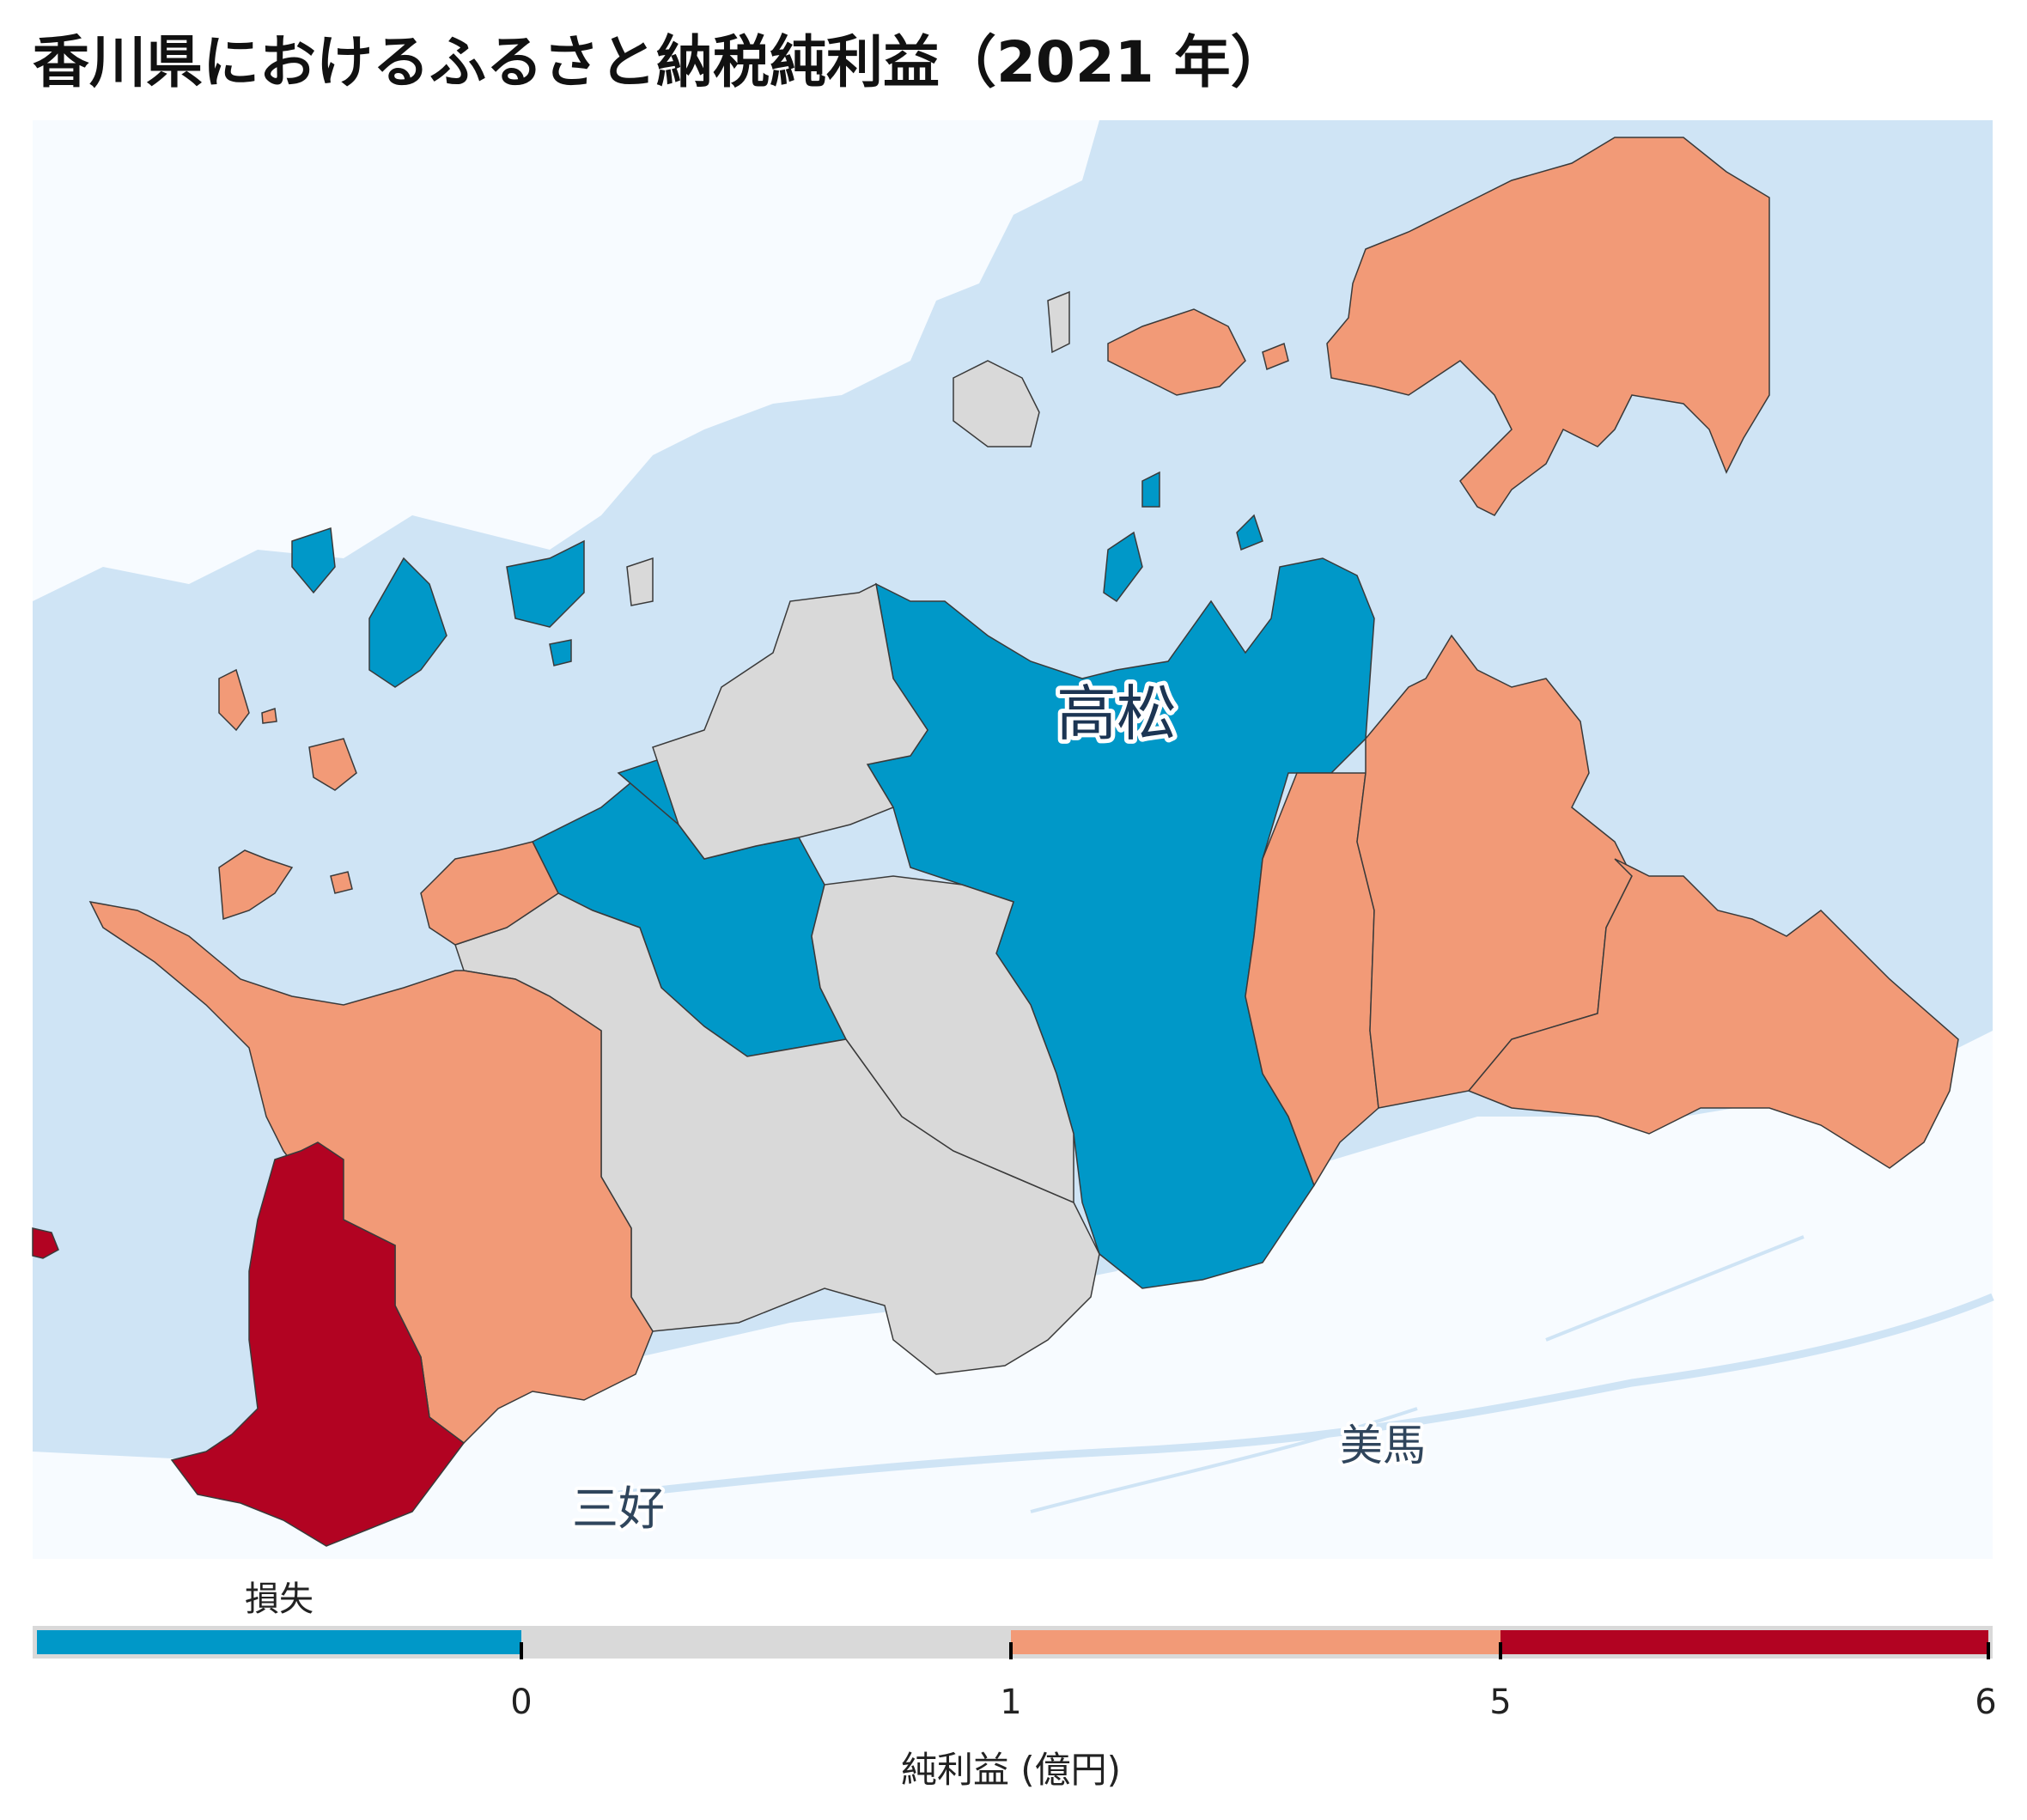 The width and height of the screenshot is (2027, 1820). What do you see at coordinates (279, 1642) in the screenshot?
I see `legend-bin-loss` at bounding box center [279, 1642].